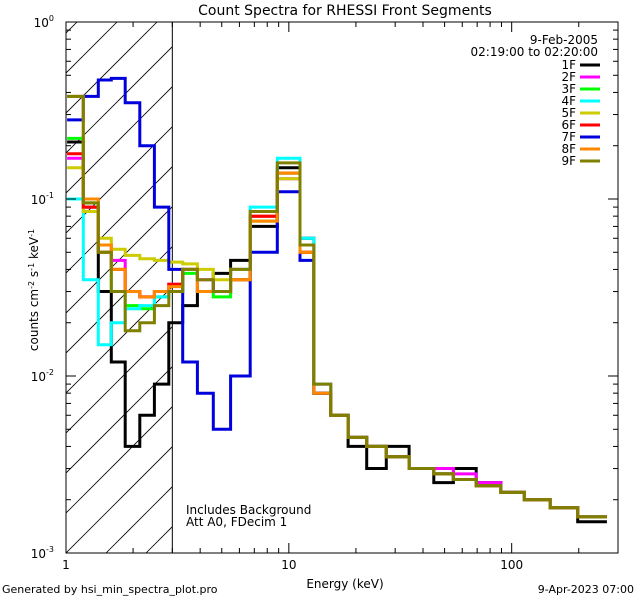 This screenshot has width=640, height=600. What do you see at coordinates (345, 11) in the screenshot?
I see `chart-title: Count Spectra for RHESSI Front Segments` at bounding box center [345, 11].